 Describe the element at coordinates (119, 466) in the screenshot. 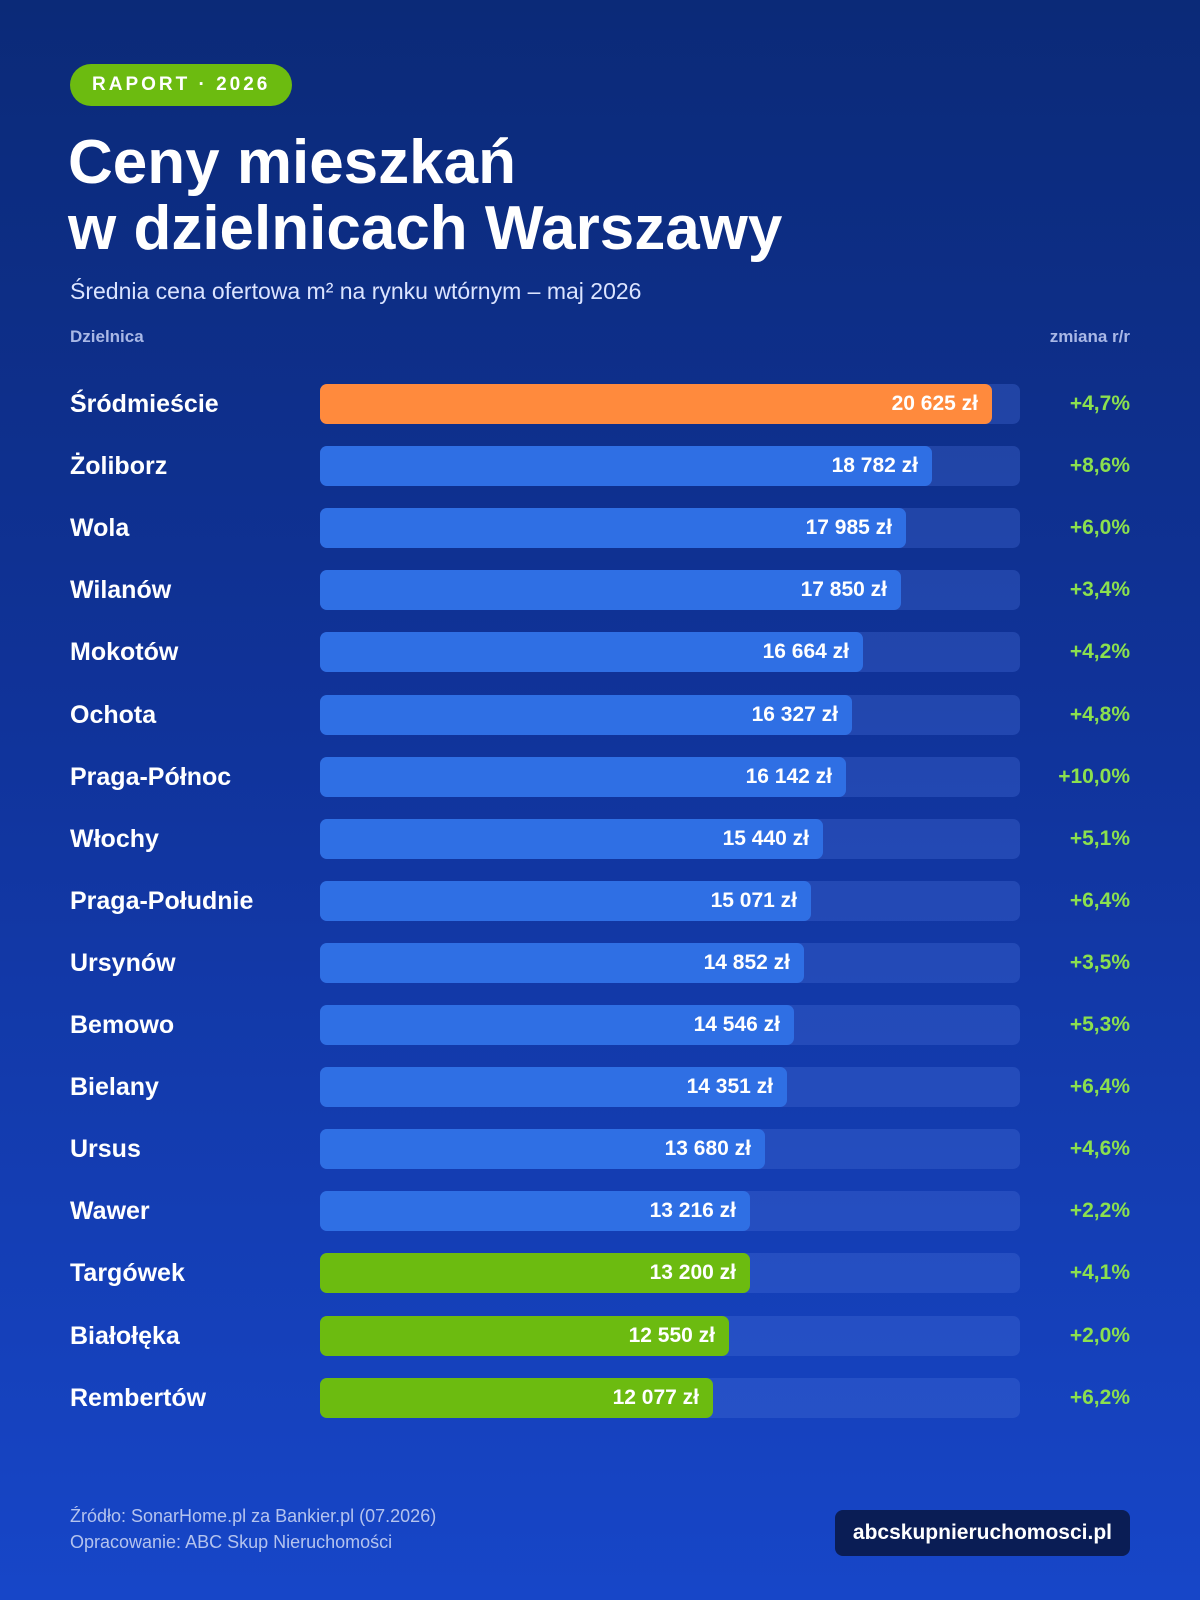

I see `district-label: Żoliborz` at that location.